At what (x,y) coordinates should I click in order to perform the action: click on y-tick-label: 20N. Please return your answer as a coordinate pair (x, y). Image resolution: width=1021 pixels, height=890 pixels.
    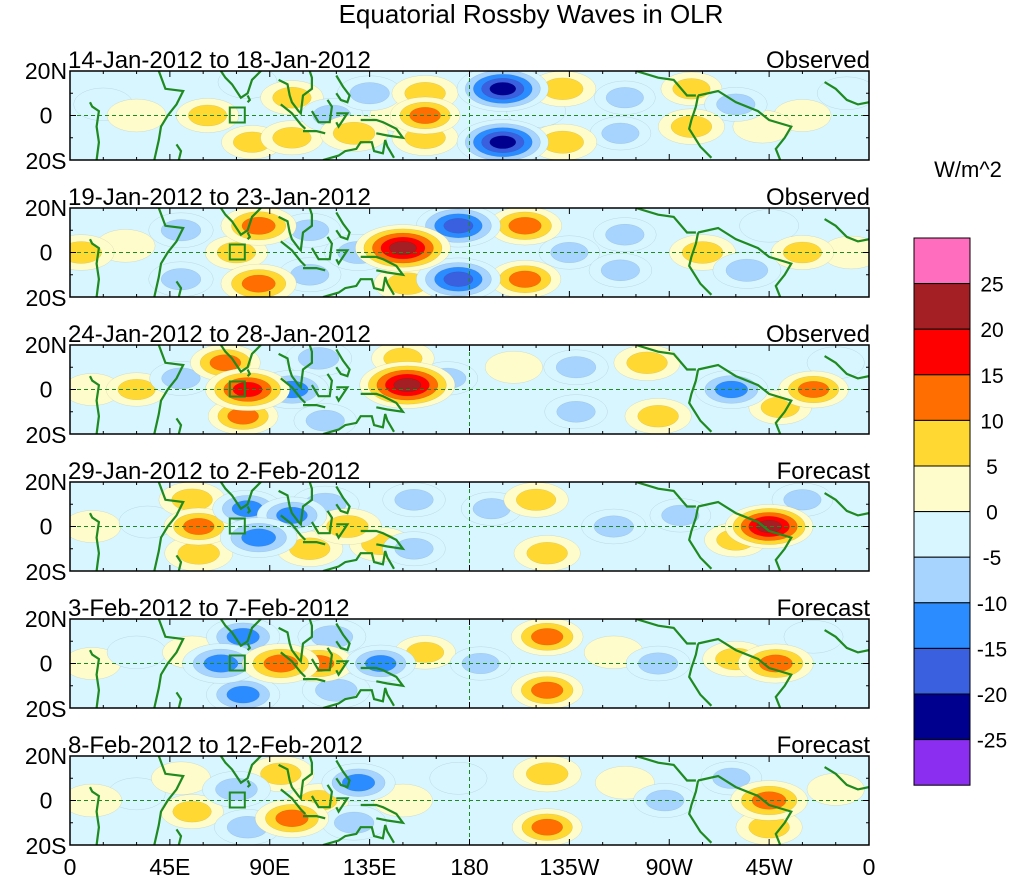
    Looking at the image, I should click on (46, 756).